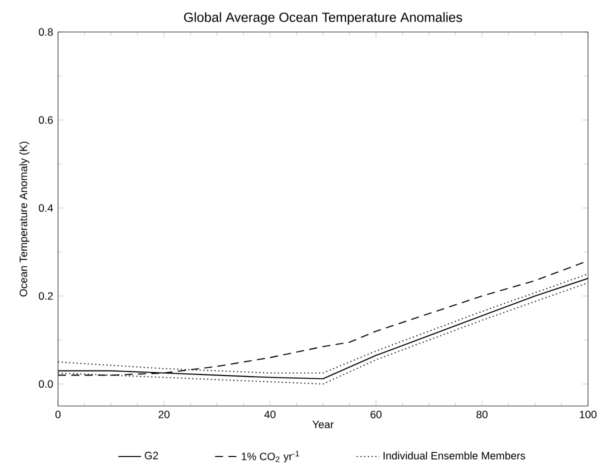 Image resolution: width=600 pixels, height=472 pixels. I want to click on y-tick-label: 0.0, so click(45, 384).